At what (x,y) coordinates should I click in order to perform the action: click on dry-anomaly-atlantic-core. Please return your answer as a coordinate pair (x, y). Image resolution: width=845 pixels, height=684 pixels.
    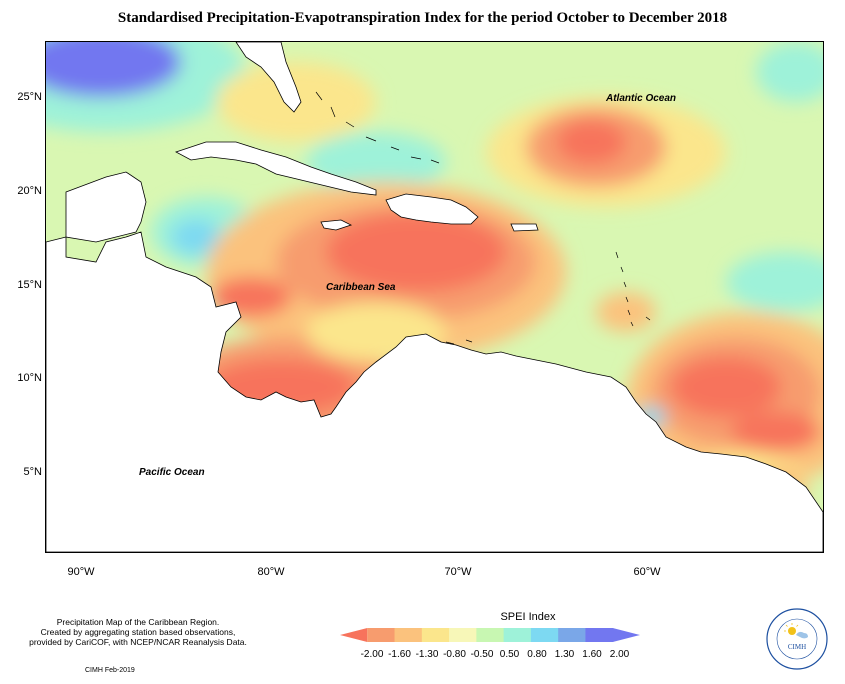
    Looking at the image, I should click on (591, 142).